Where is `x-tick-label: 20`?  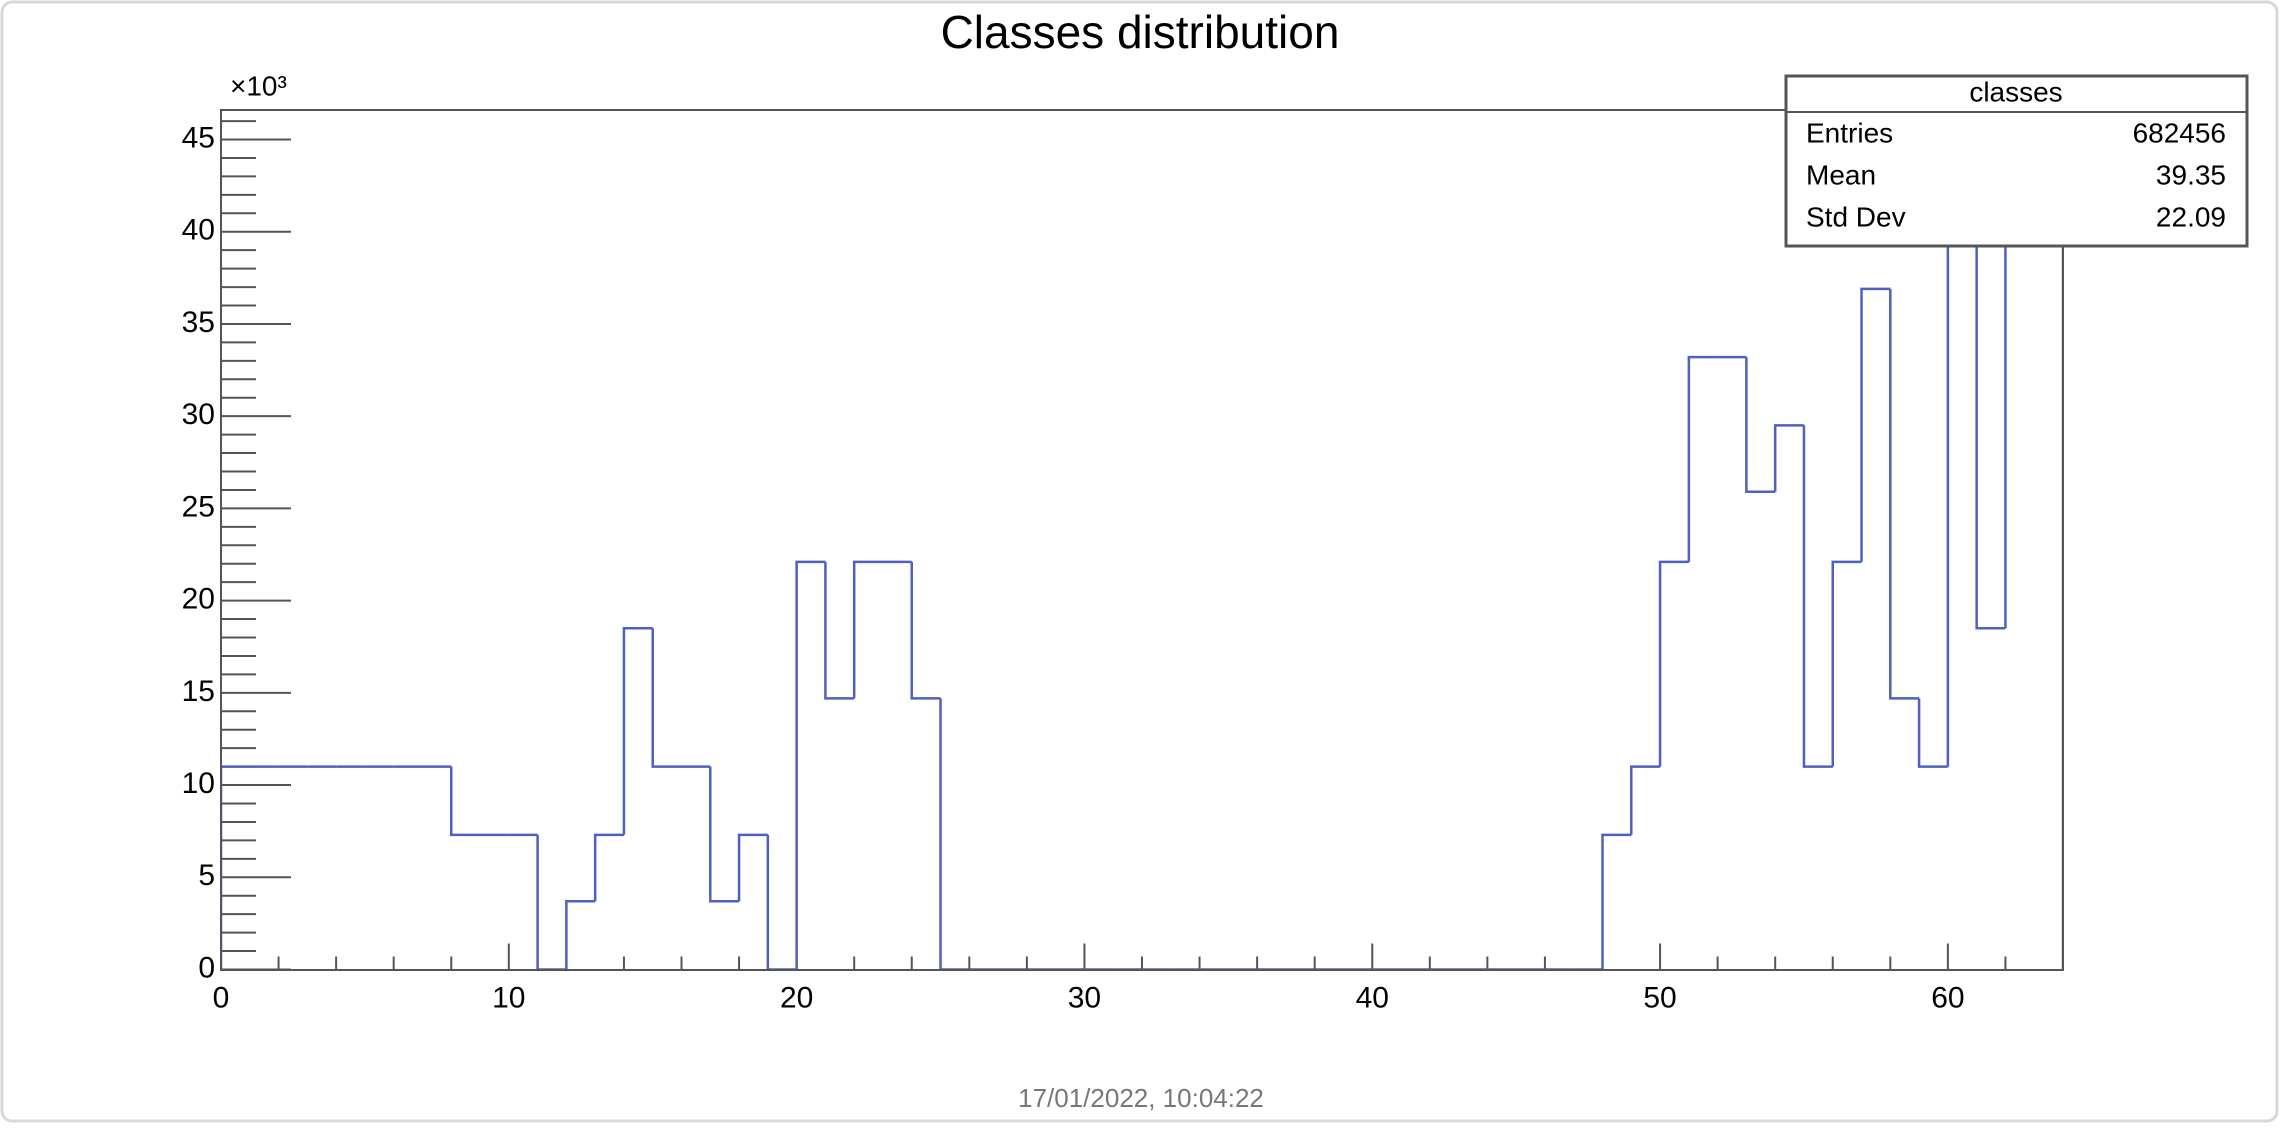 x-tick-label: 20 is located at coordinates (796, 997).